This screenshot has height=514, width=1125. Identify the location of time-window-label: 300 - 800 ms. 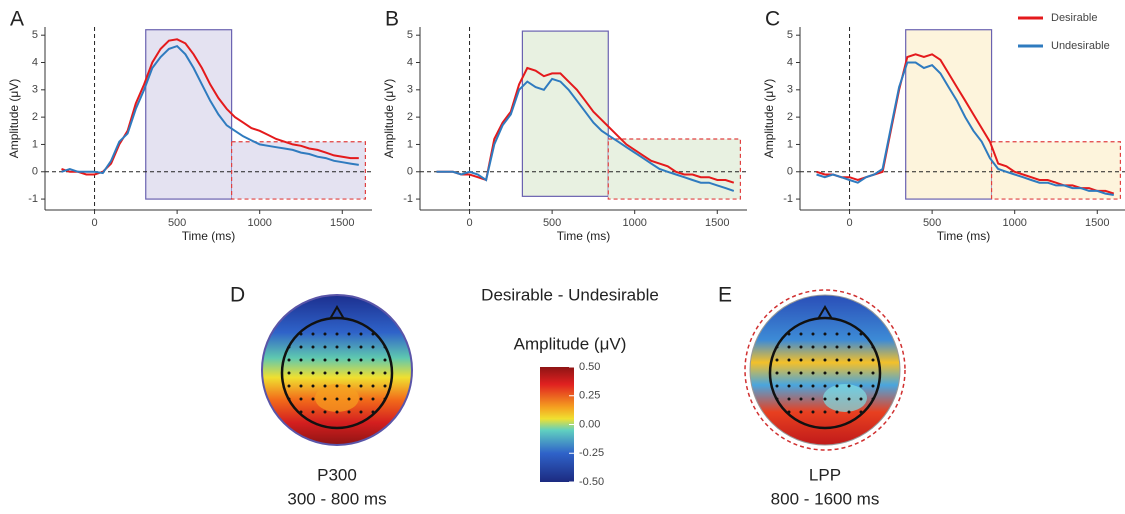
(336, 498).